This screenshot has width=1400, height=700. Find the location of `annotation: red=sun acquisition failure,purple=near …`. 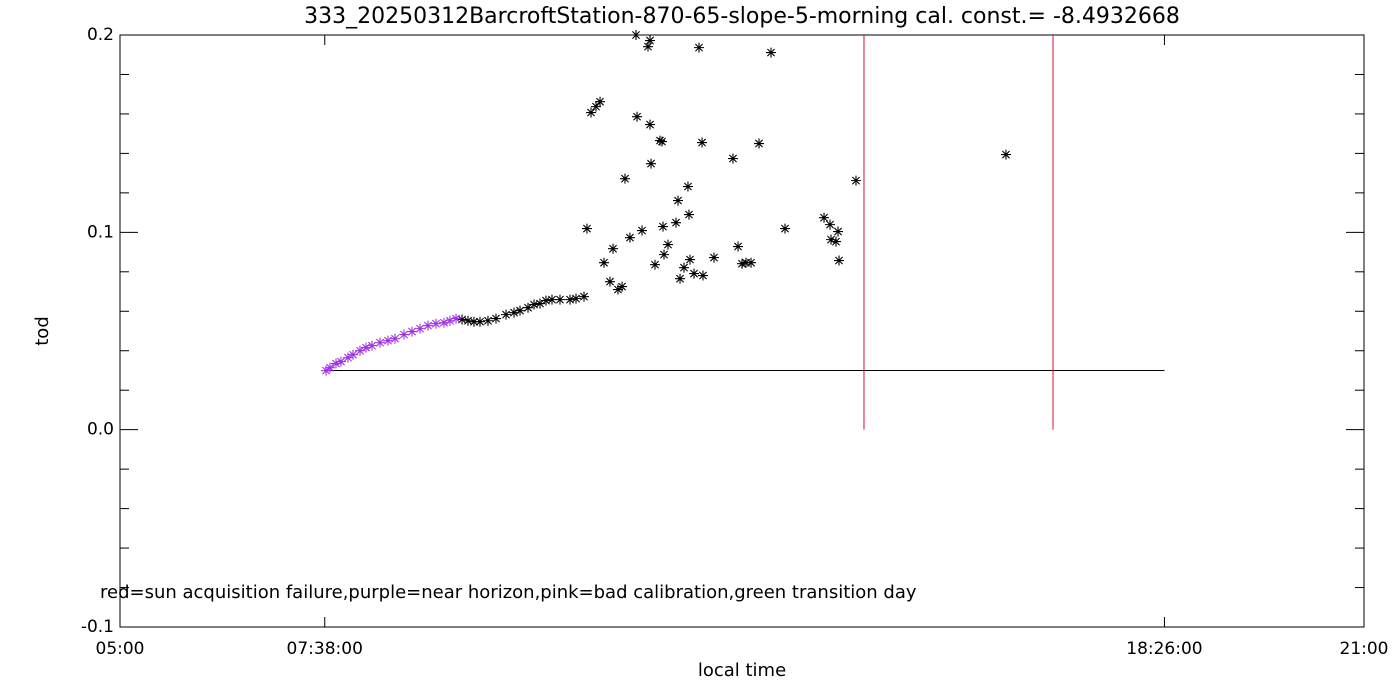

annotation: red=sun acquisition failure,purple=near … is located at coordinates (508, 592).